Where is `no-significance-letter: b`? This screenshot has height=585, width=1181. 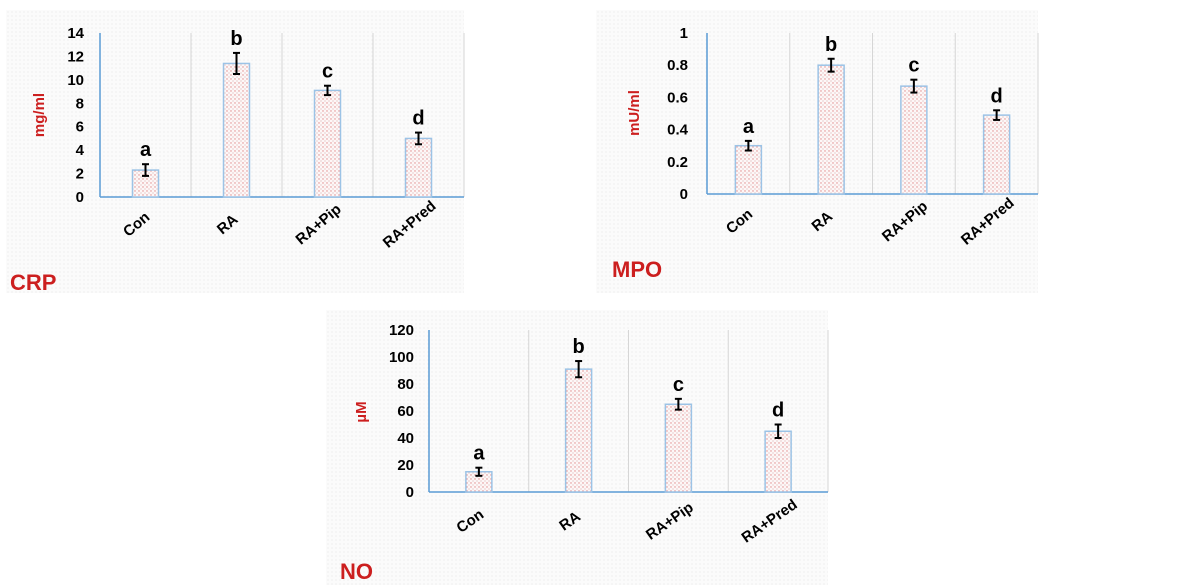
no-significance-letter: b is located at coordinates (579, 347).